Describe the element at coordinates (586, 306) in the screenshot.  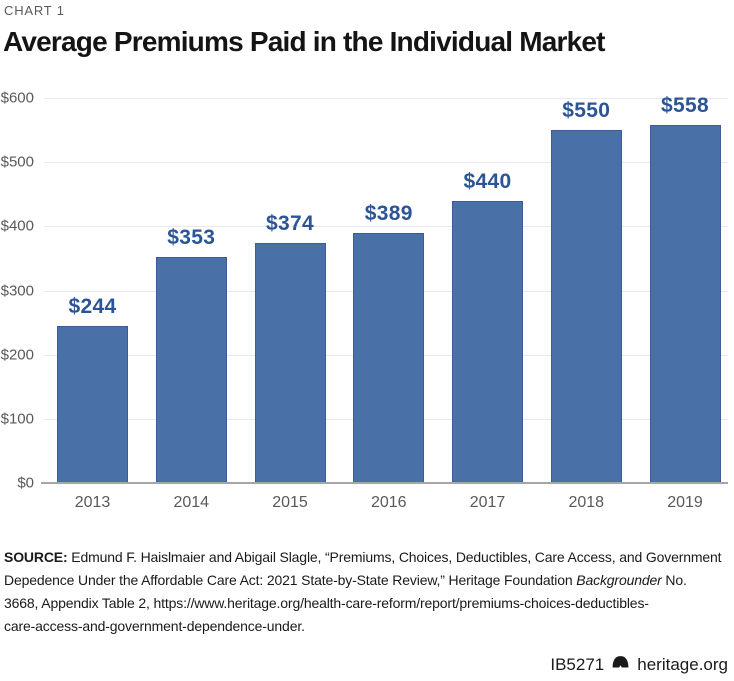
I see `bar-2018` at that location.